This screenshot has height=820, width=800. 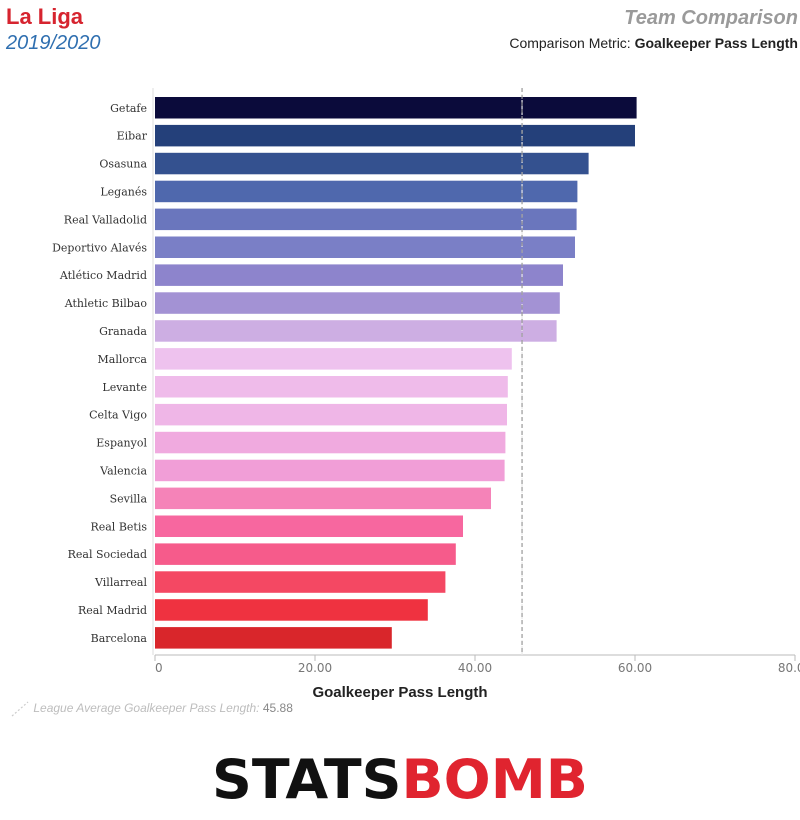 I want to click on x-tick-label: 60.00, so click(x=635, y=668).